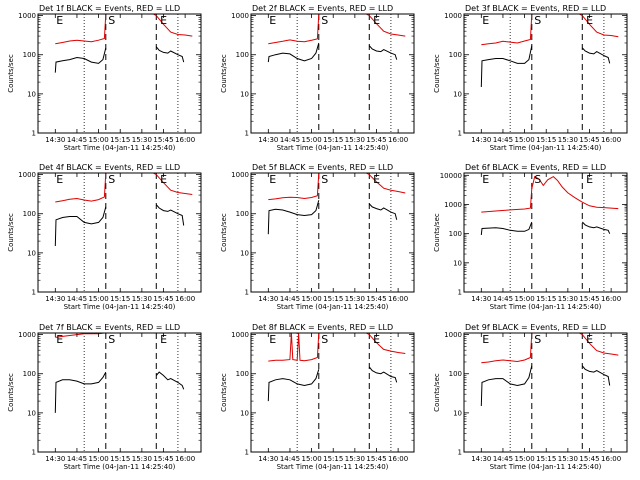  What do you see at coordinates (109, 327) in the screenshot?
I see `panel-title: Det 7f BLACK = Events, RED = LLD` at bounding box center [109, 327].